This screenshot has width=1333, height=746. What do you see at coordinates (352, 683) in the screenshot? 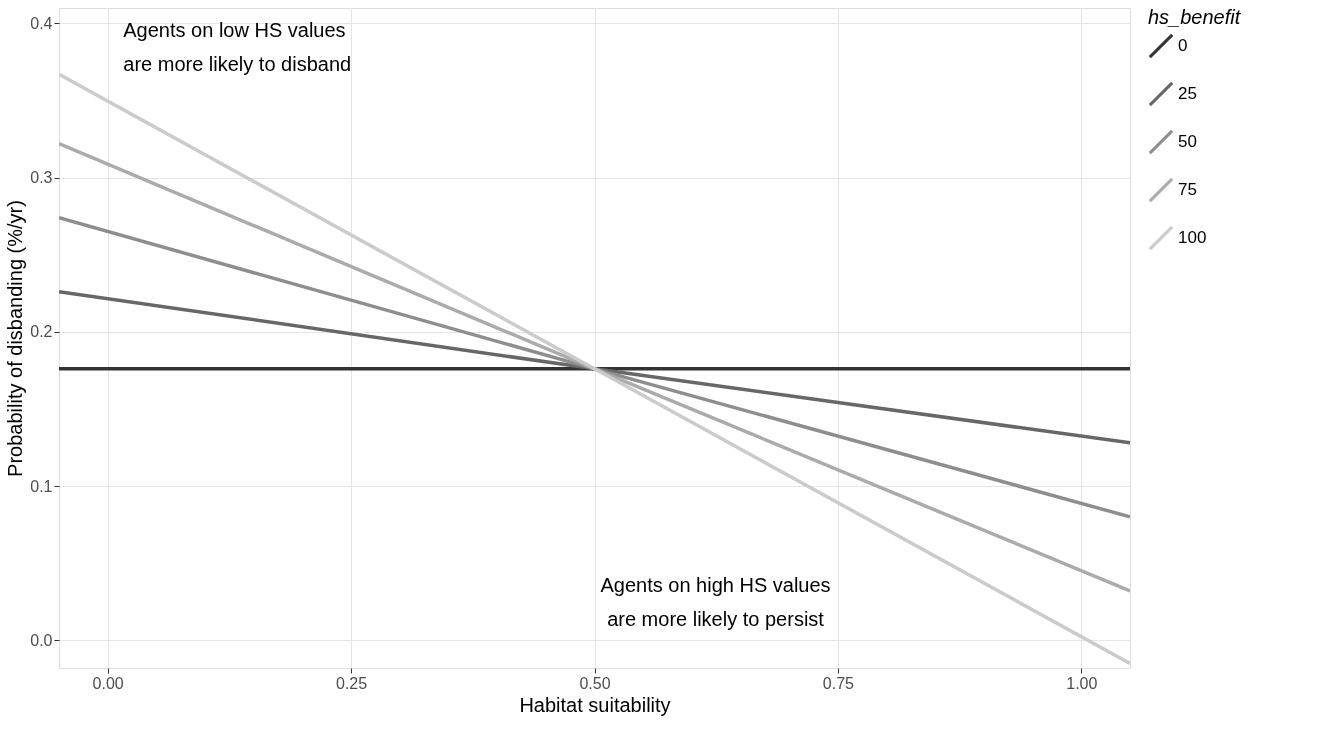
I see `x-tick-label: 0.25` at bounding box center [352, 683].